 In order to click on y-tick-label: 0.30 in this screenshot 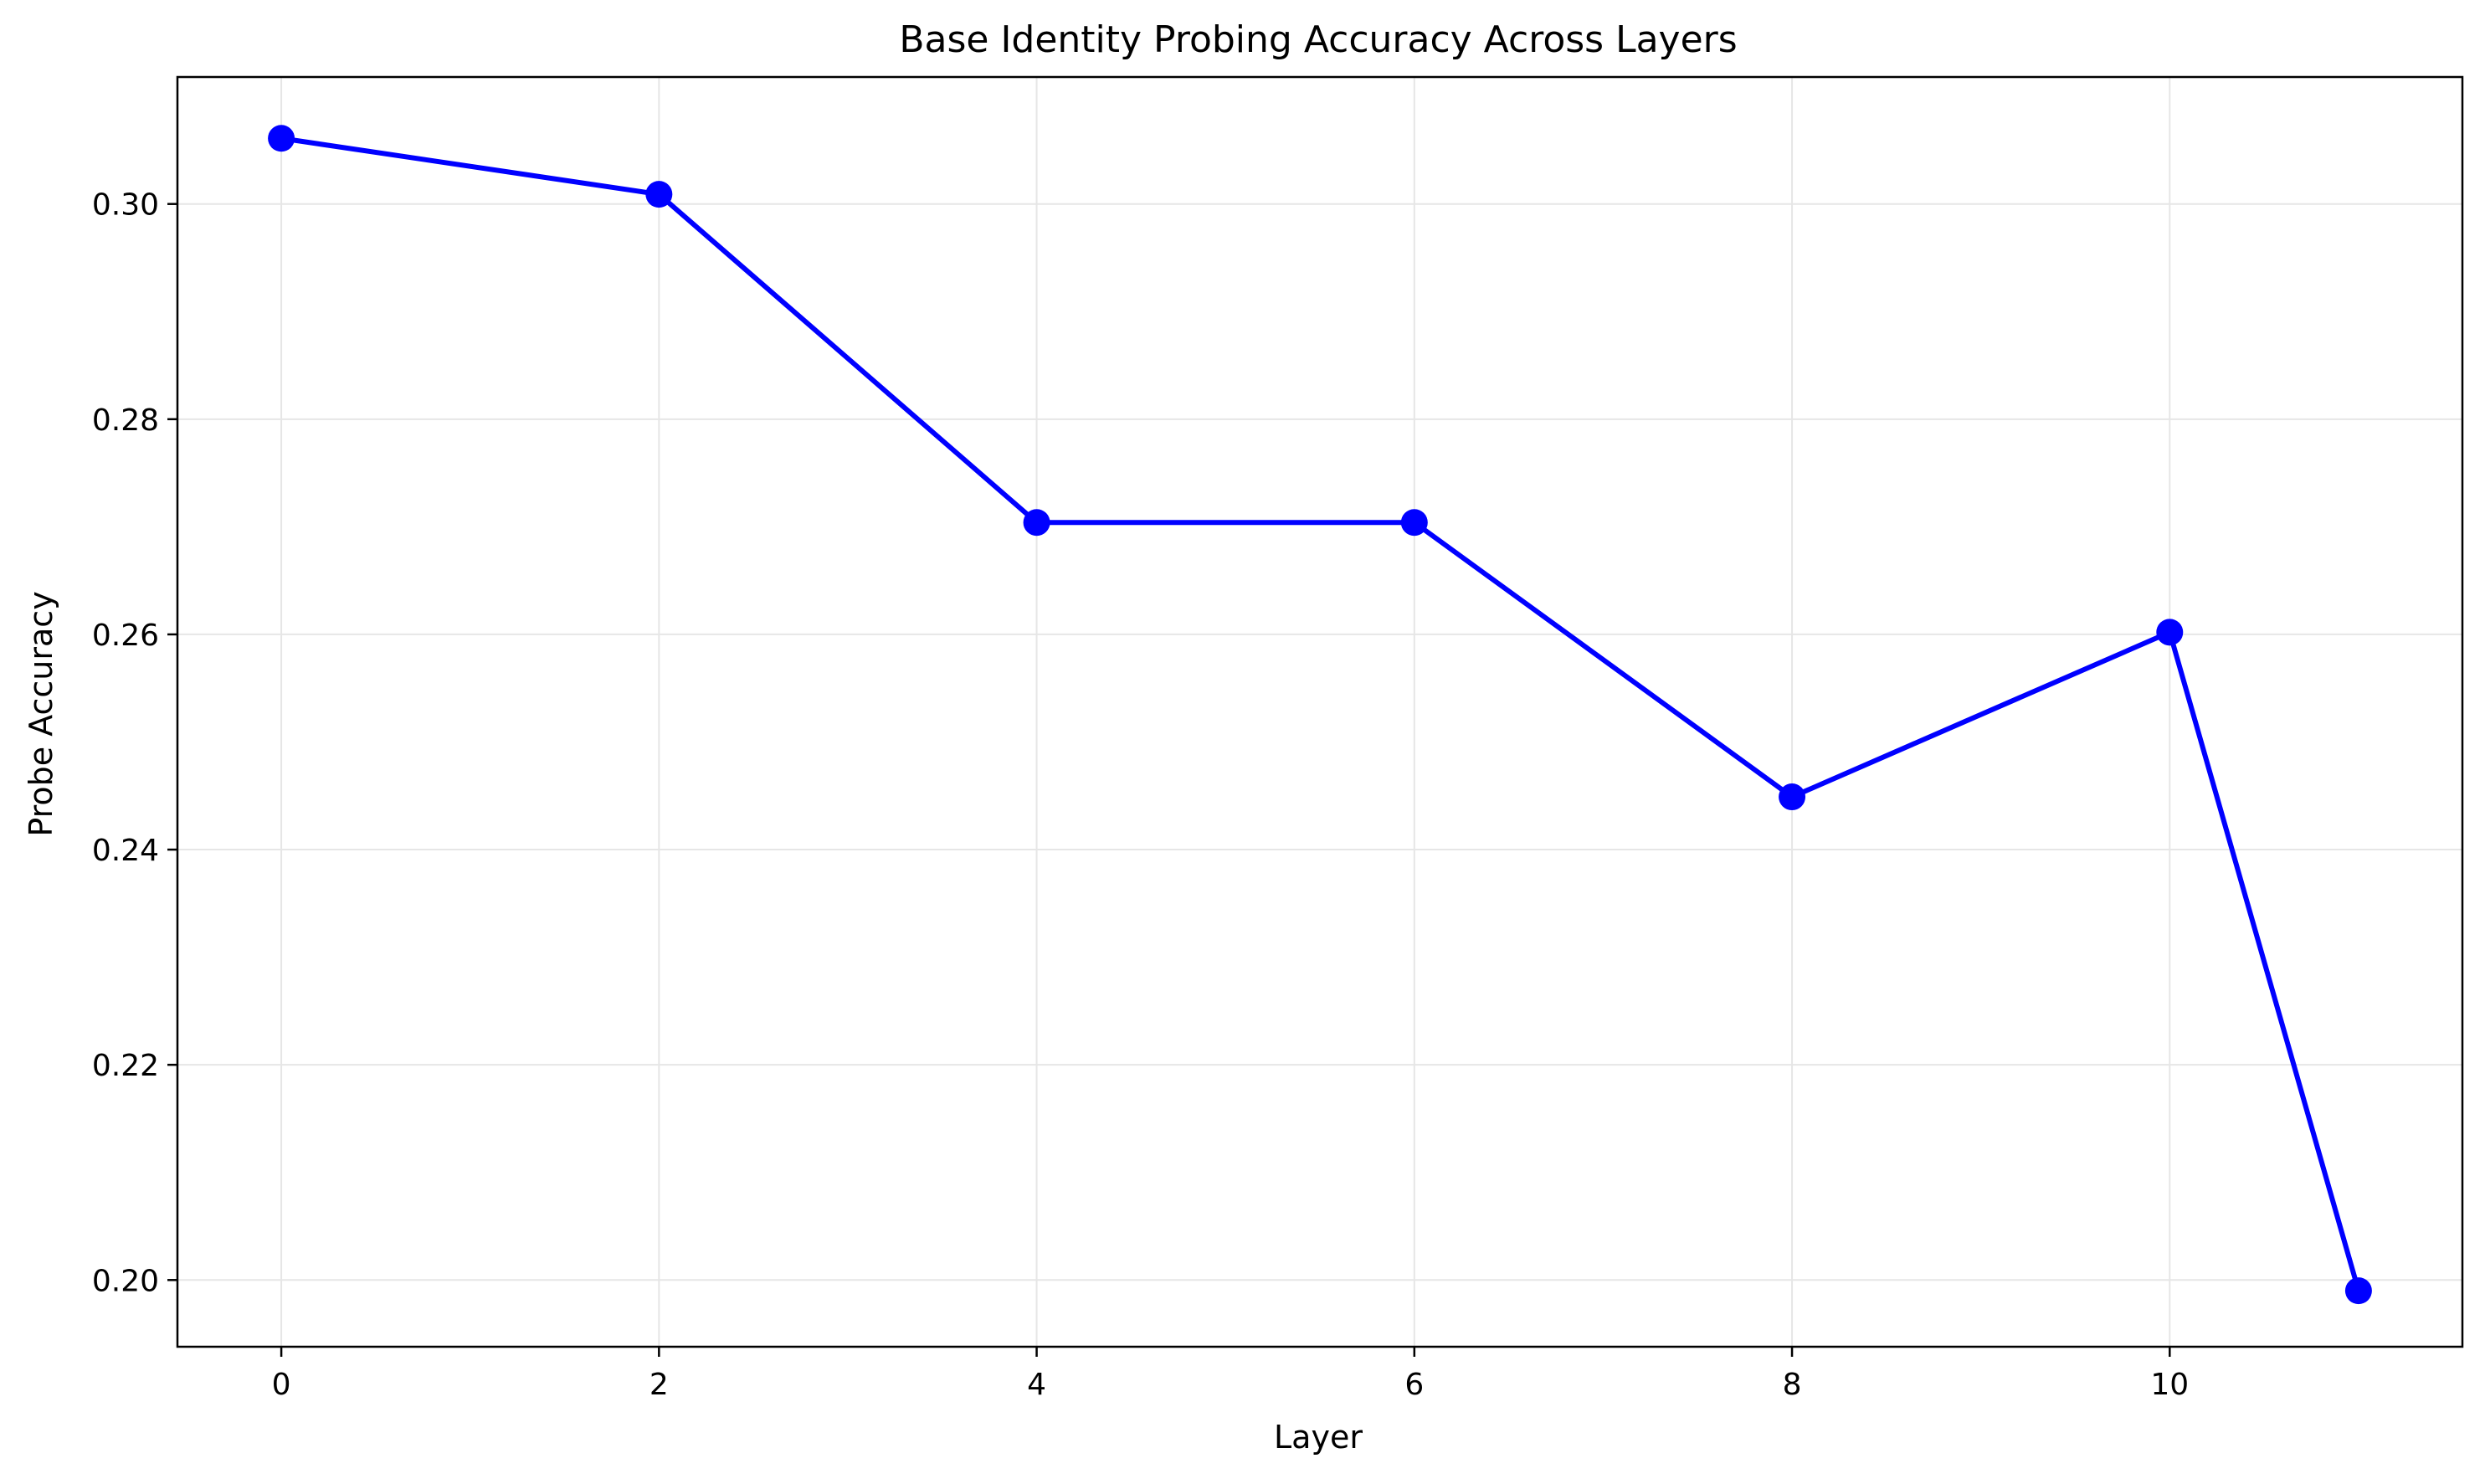, I will do `click(125, 206)`.